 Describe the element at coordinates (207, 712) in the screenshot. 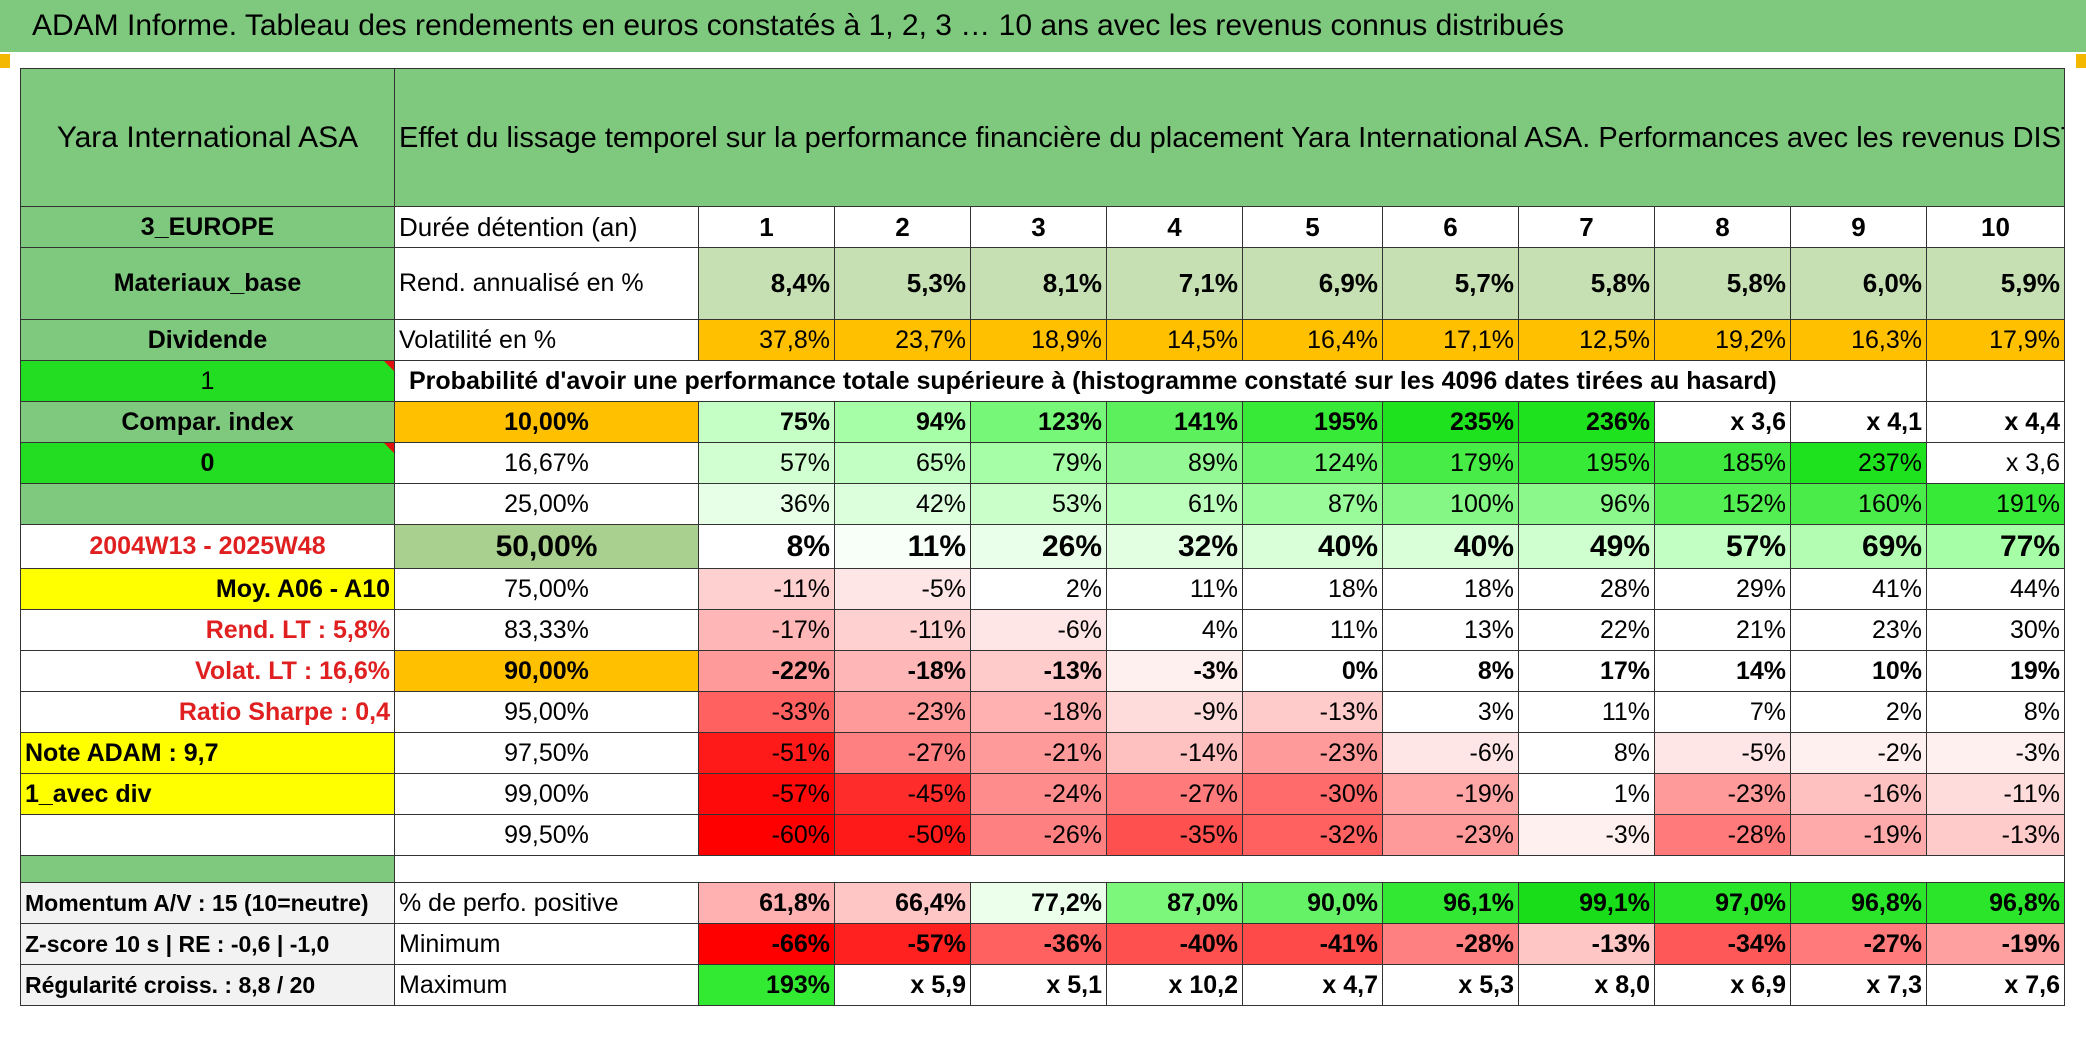

I see `sharpe-label: Ratio Sharpe : 0,4` at that location.